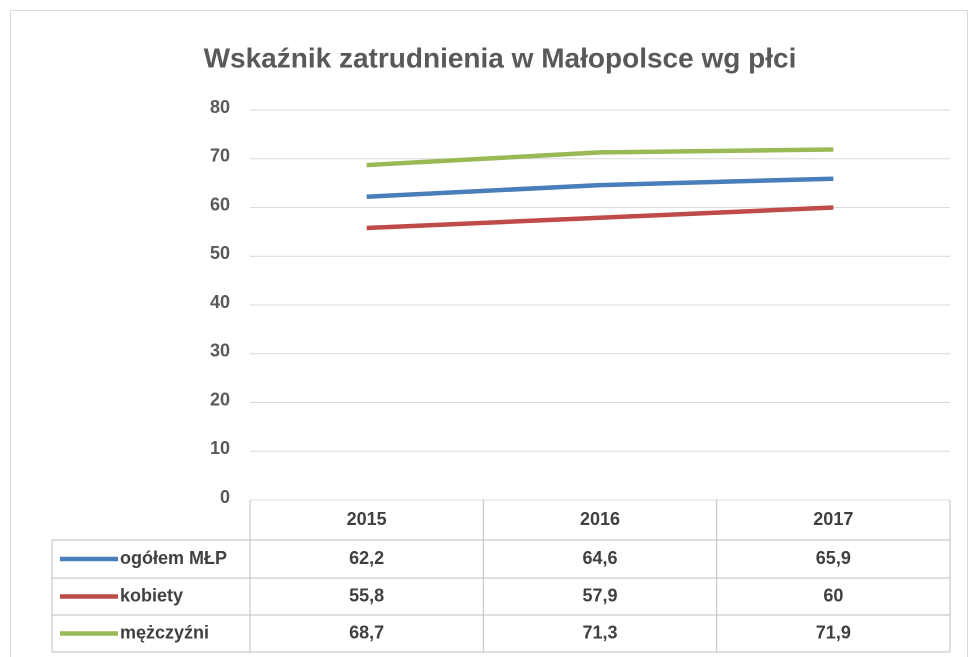 The width and height of the screenshot is (969, 657). Describe the element at coordinates (599, 632) in the screenshot. I see `table-value: 71,3` at that location.